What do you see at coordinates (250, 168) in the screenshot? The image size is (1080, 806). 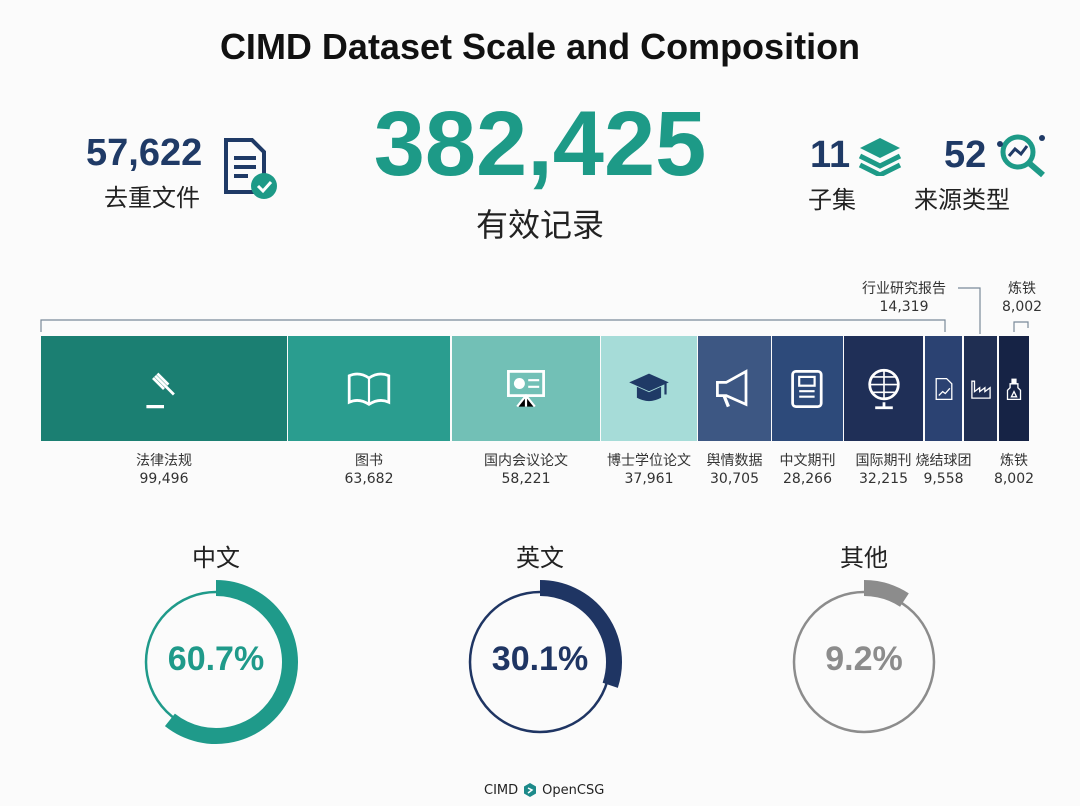 I see `document-check-icon` at bounding box center [250, 168].